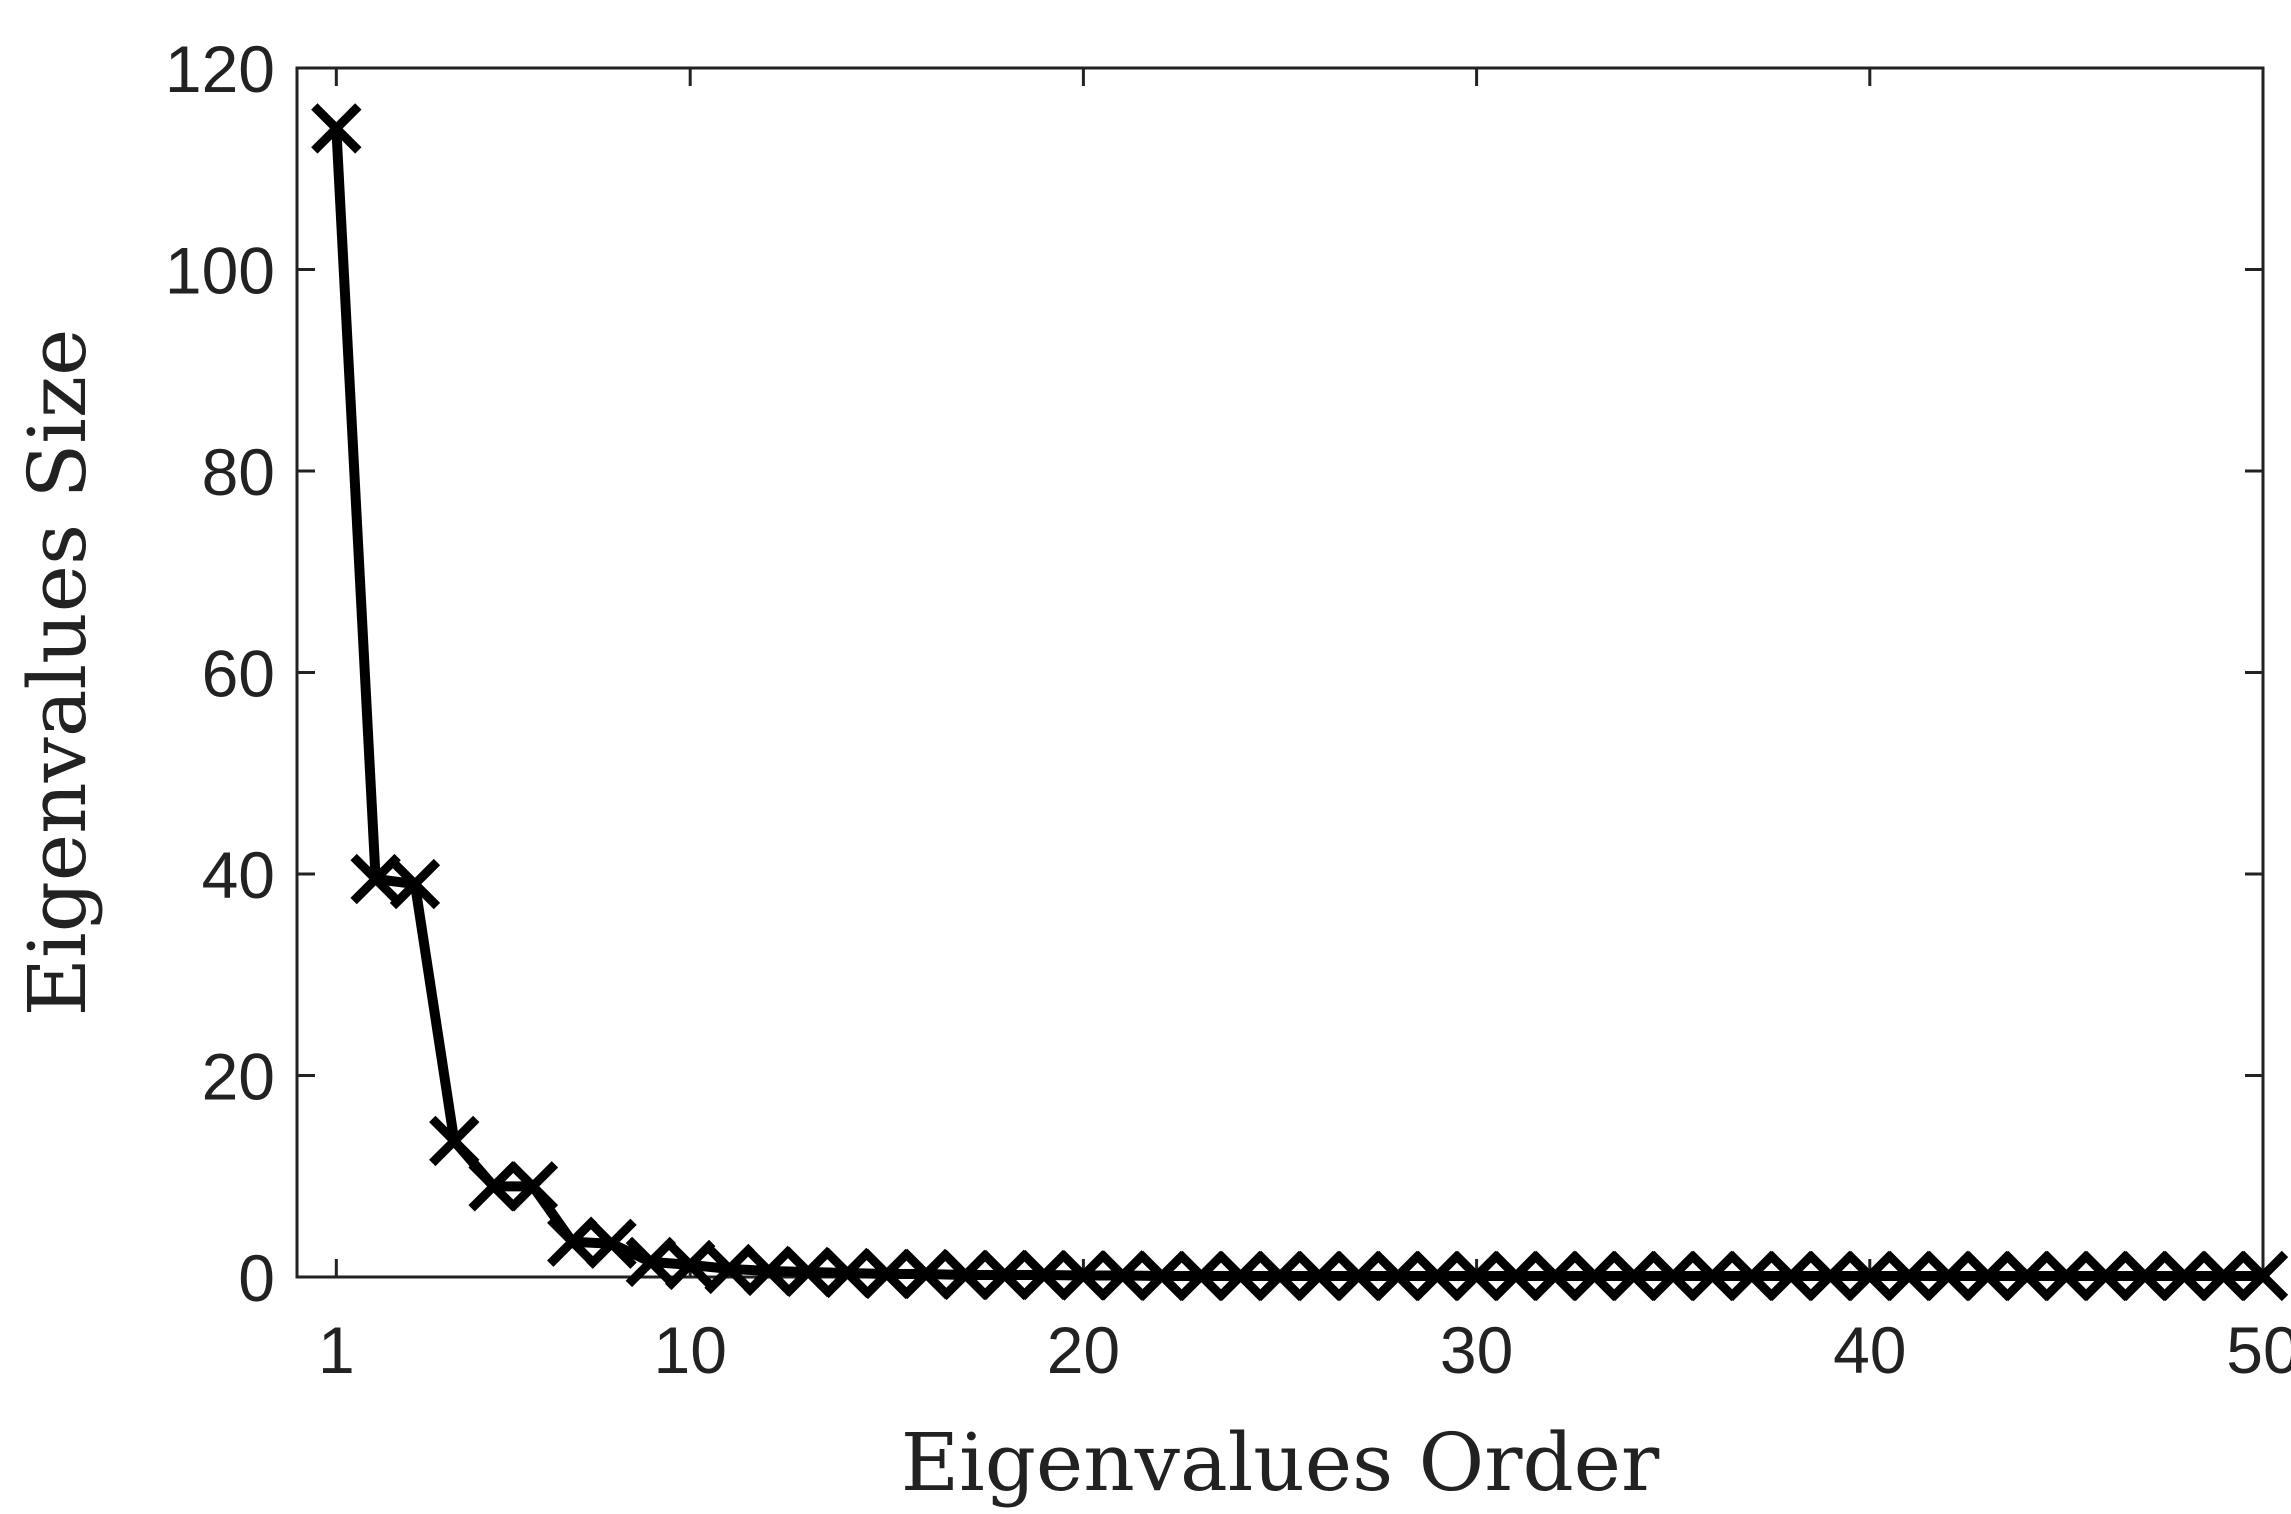  What do you see at coordinates (238, 472) in the screenshot?
I see `y-tick-label: 80` at bounding box center [238, 472].